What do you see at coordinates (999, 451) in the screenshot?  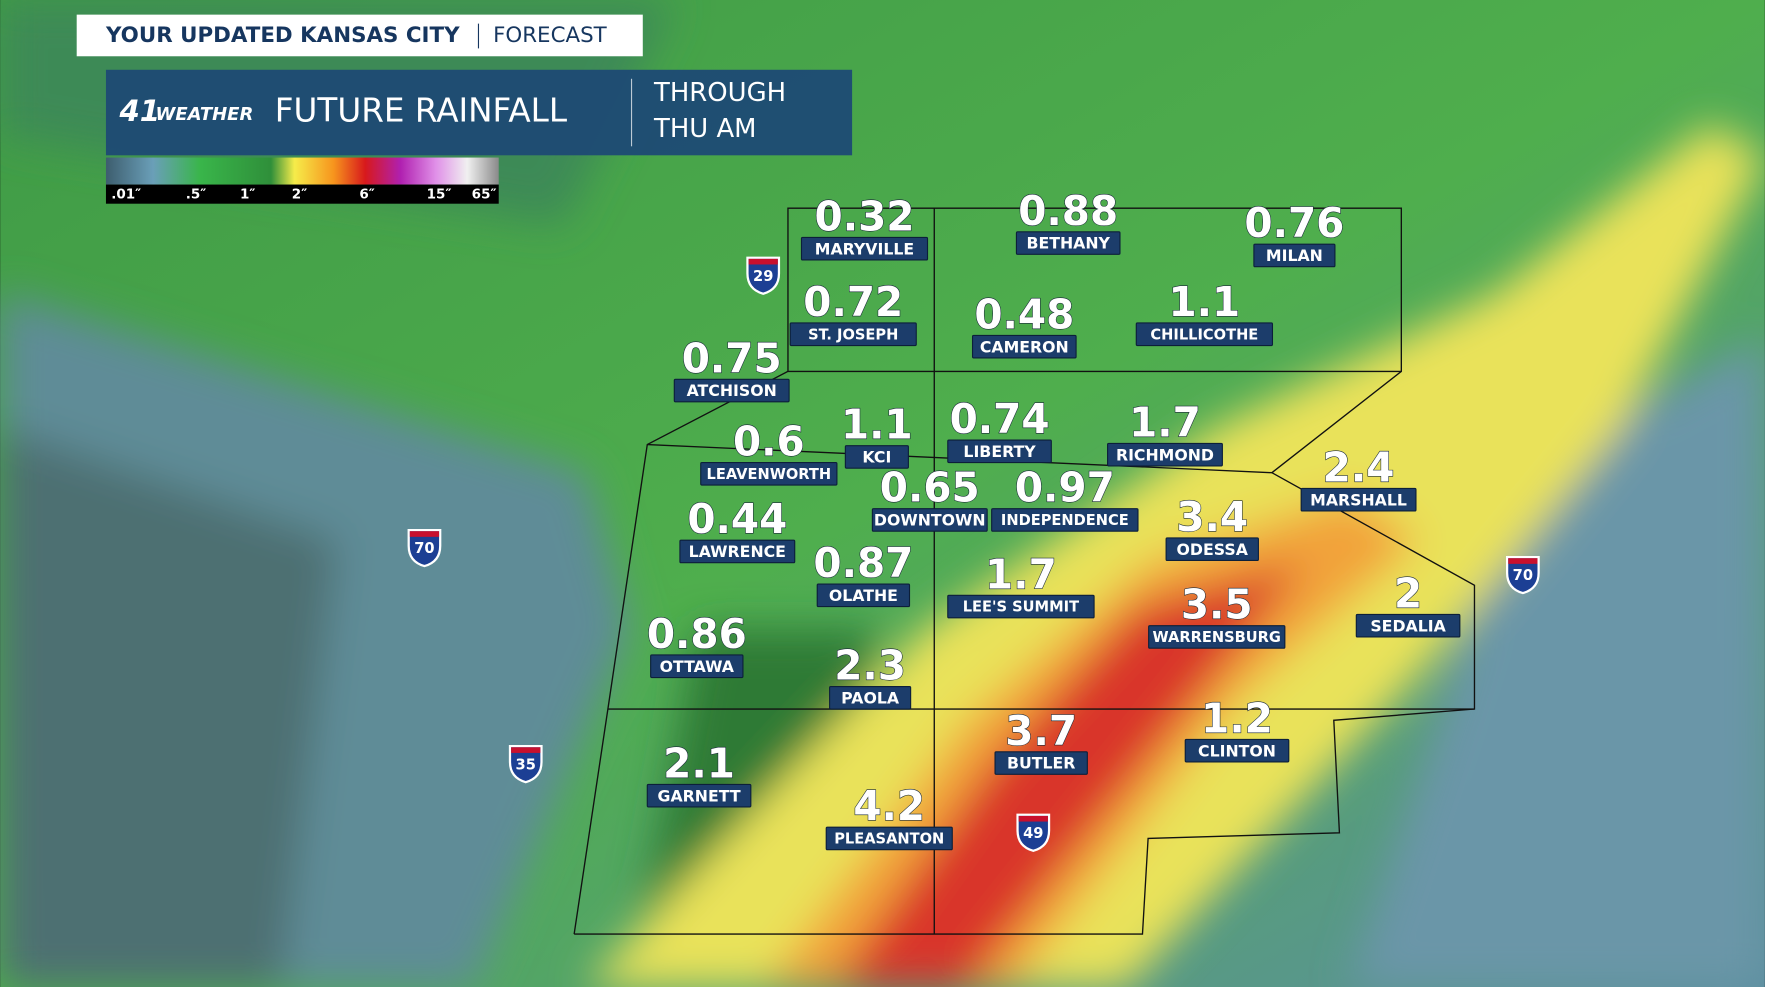 I see `city-name: LIBERTY` at bounding box center [999, 451].